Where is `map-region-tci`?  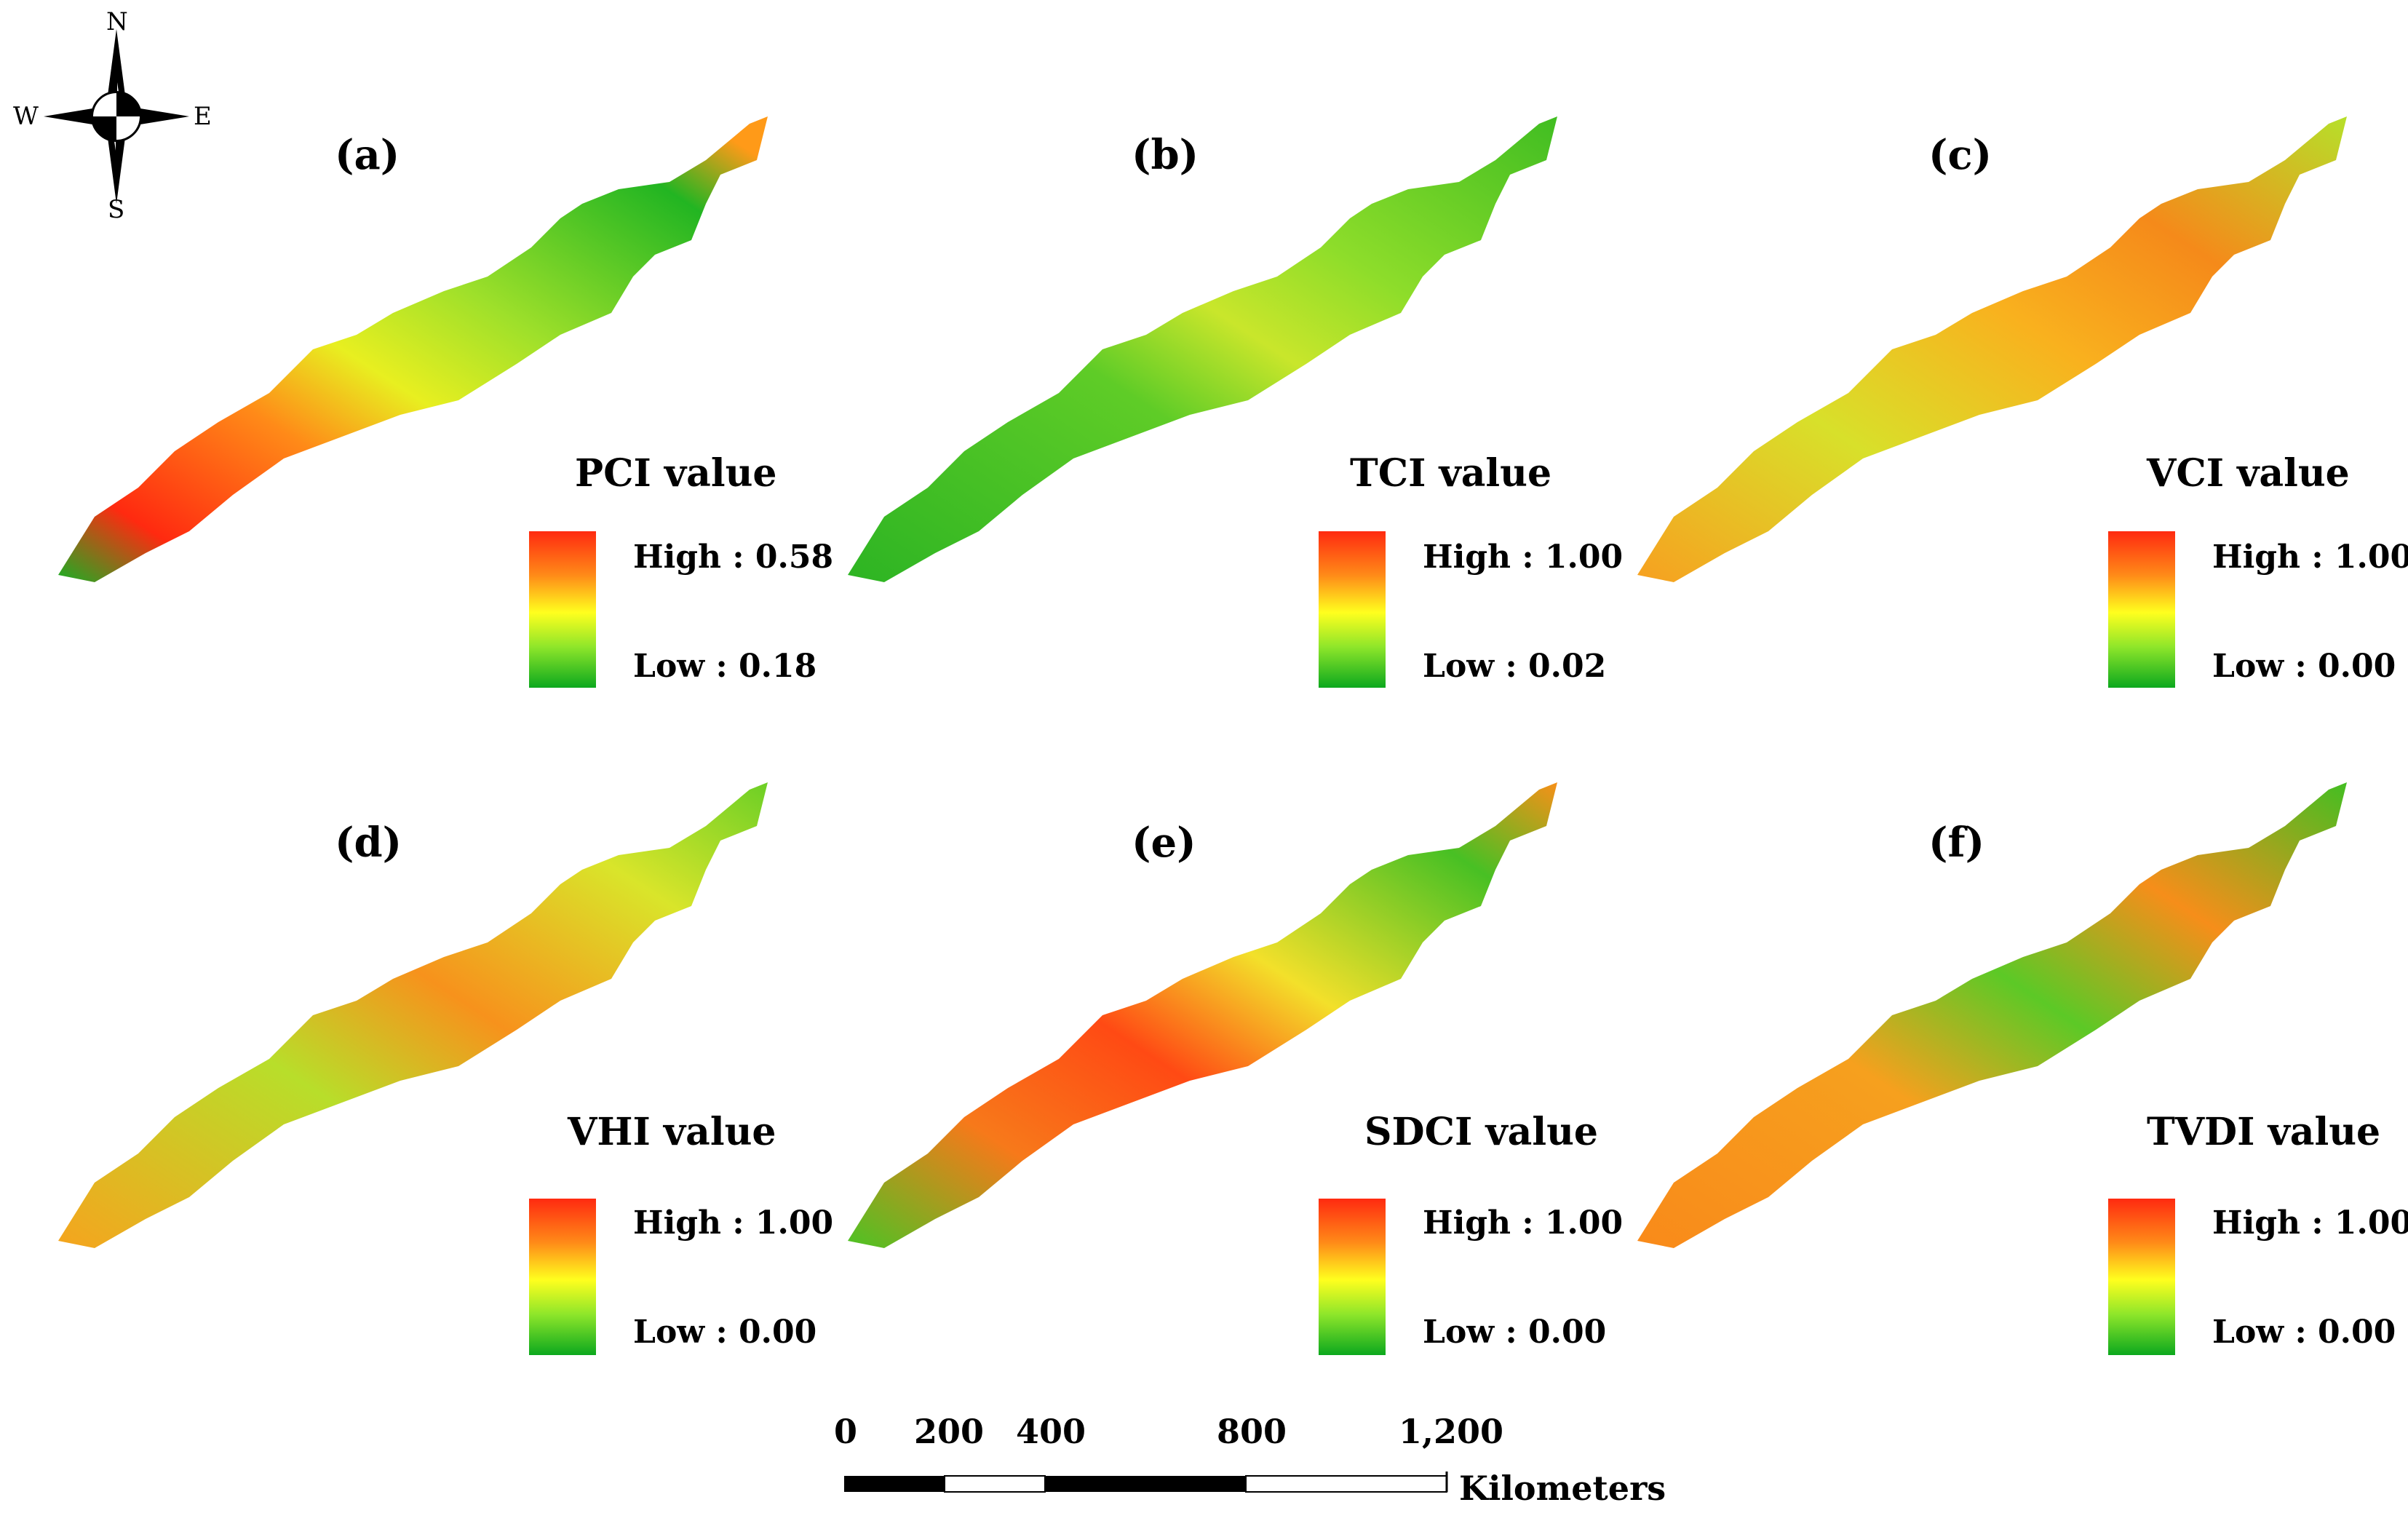 map-region-tci is located at coordinates (1202, 349).